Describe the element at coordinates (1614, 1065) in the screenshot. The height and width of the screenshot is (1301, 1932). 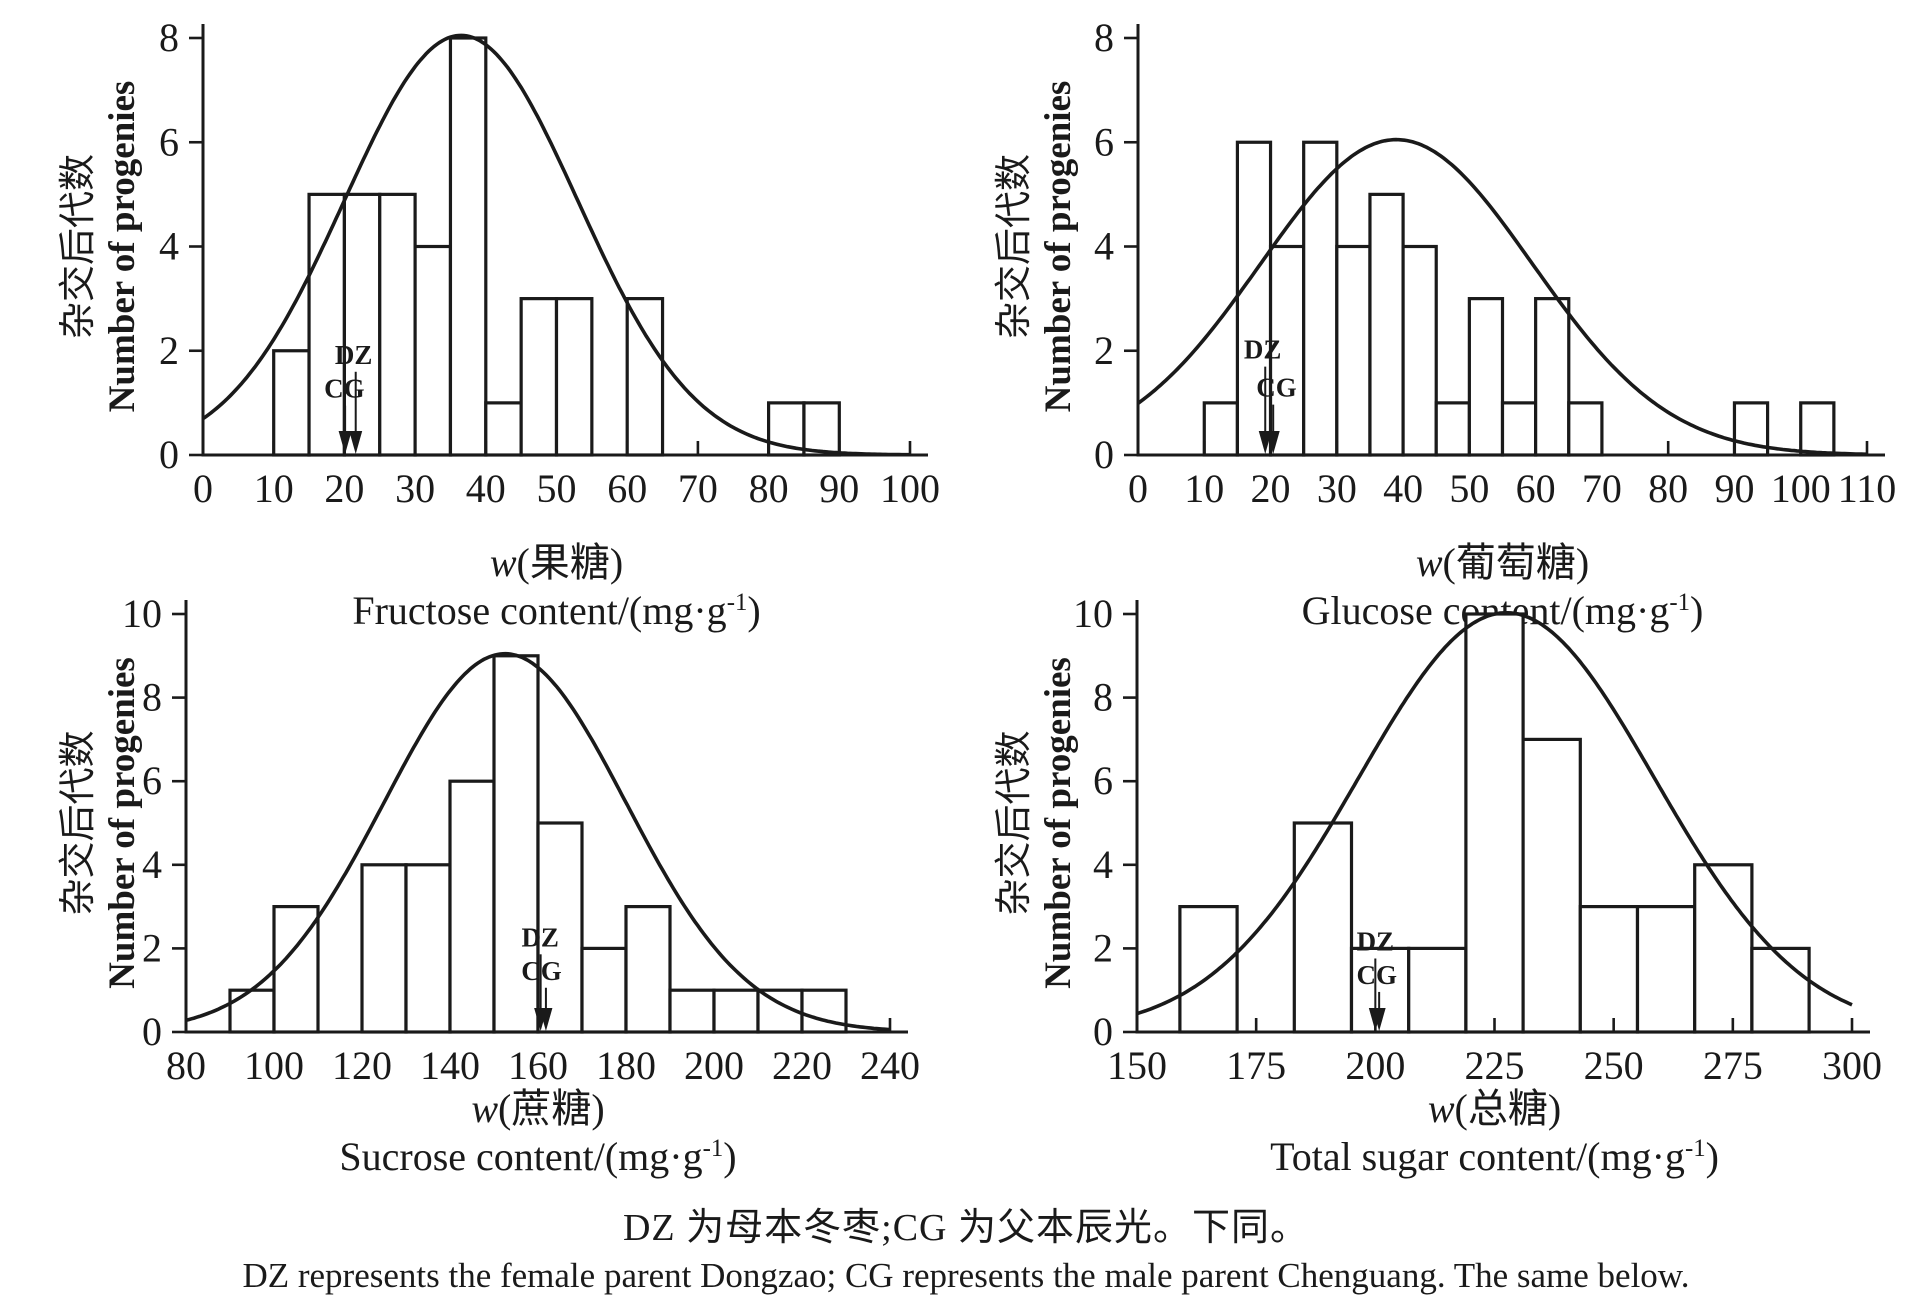
I see `x-tick-label: 250` at that location.